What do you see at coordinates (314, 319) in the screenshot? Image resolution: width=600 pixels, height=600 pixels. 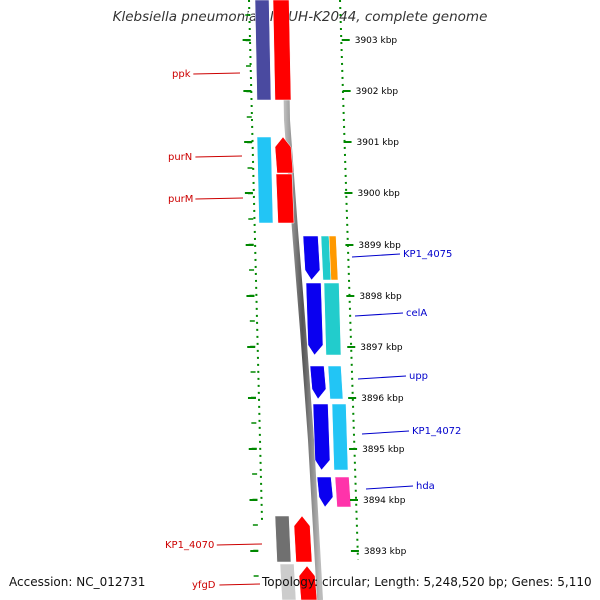 I see `gene-celA-cds` at bounding box center [314, 319].